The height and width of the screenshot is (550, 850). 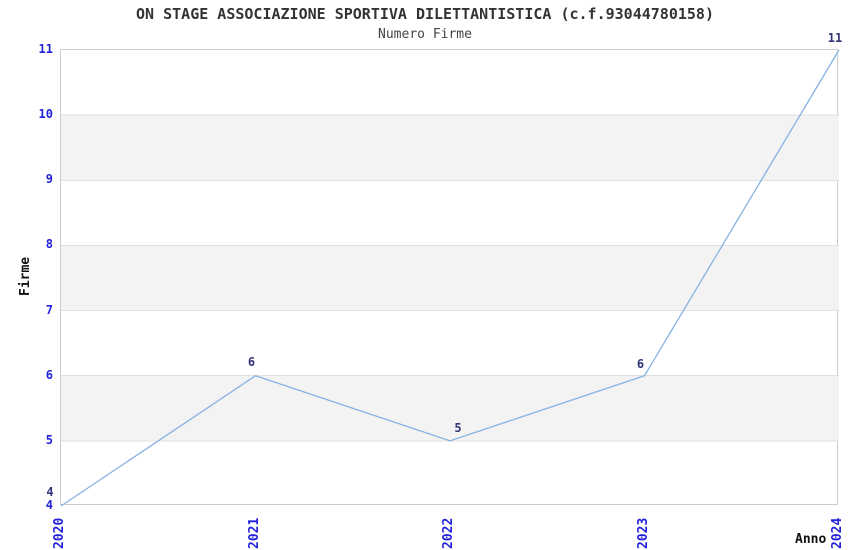 What do you see at coordinates (425, 34) in the screenshot?
I see `chart-subtitle: Numero Firme` at bounding box center [425, 34].